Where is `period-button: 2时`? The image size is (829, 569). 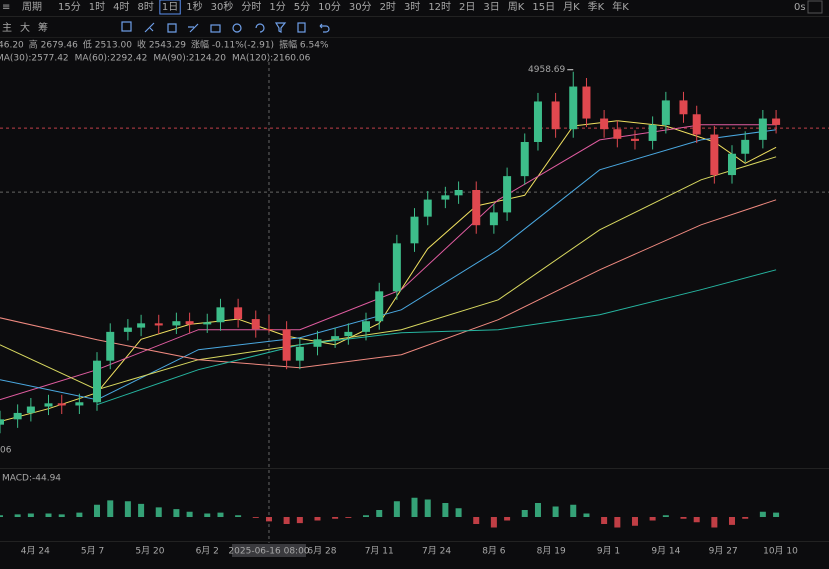
period-button: 2时 is located at coordinates (388, 7).